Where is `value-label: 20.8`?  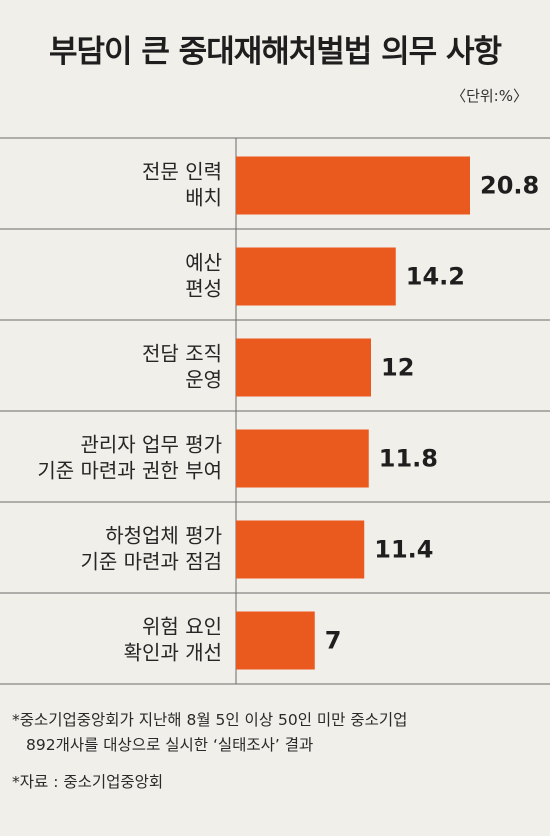 value-label: 20.8 is located at coordinates (509, 186).